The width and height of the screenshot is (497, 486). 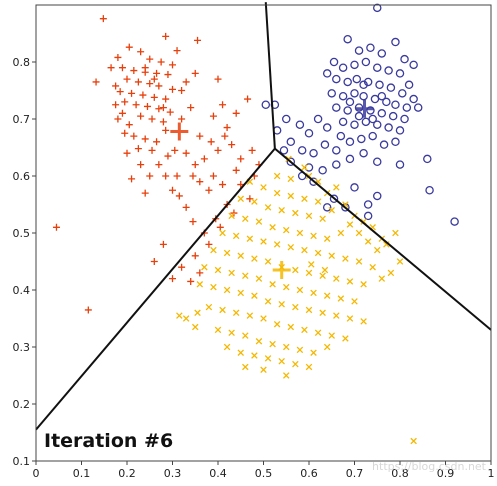 I want to click on y-tick-label-0: 0.1, so click(x=22, y=461).